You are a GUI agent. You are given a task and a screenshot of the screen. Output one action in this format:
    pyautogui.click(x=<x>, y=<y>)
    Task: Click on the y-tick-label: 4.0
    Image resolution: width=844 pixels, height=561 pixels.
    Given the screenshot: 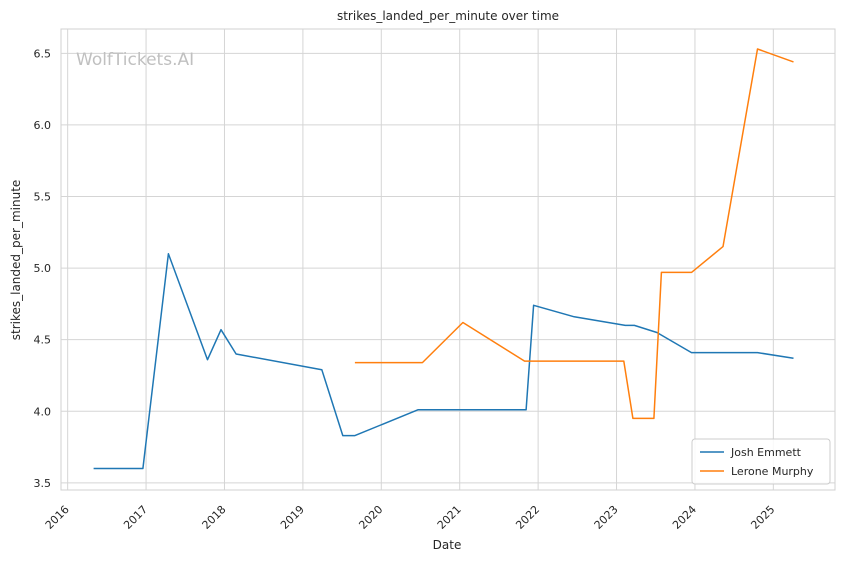 What is the action you would take?
    pyautogui.click(x=43, y=411)
    